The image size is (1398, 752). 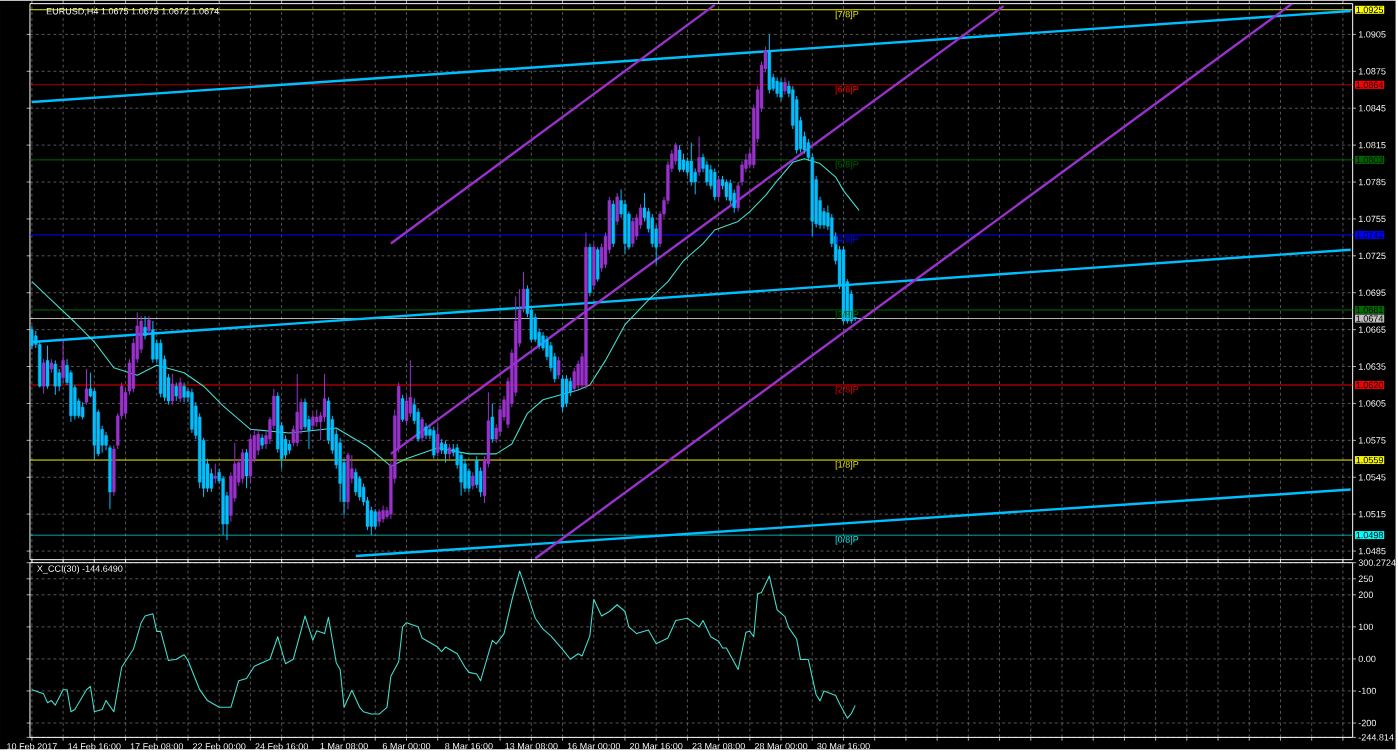 I want to click on ref-line-label: [7/8]P, so click(x=847, y=15).